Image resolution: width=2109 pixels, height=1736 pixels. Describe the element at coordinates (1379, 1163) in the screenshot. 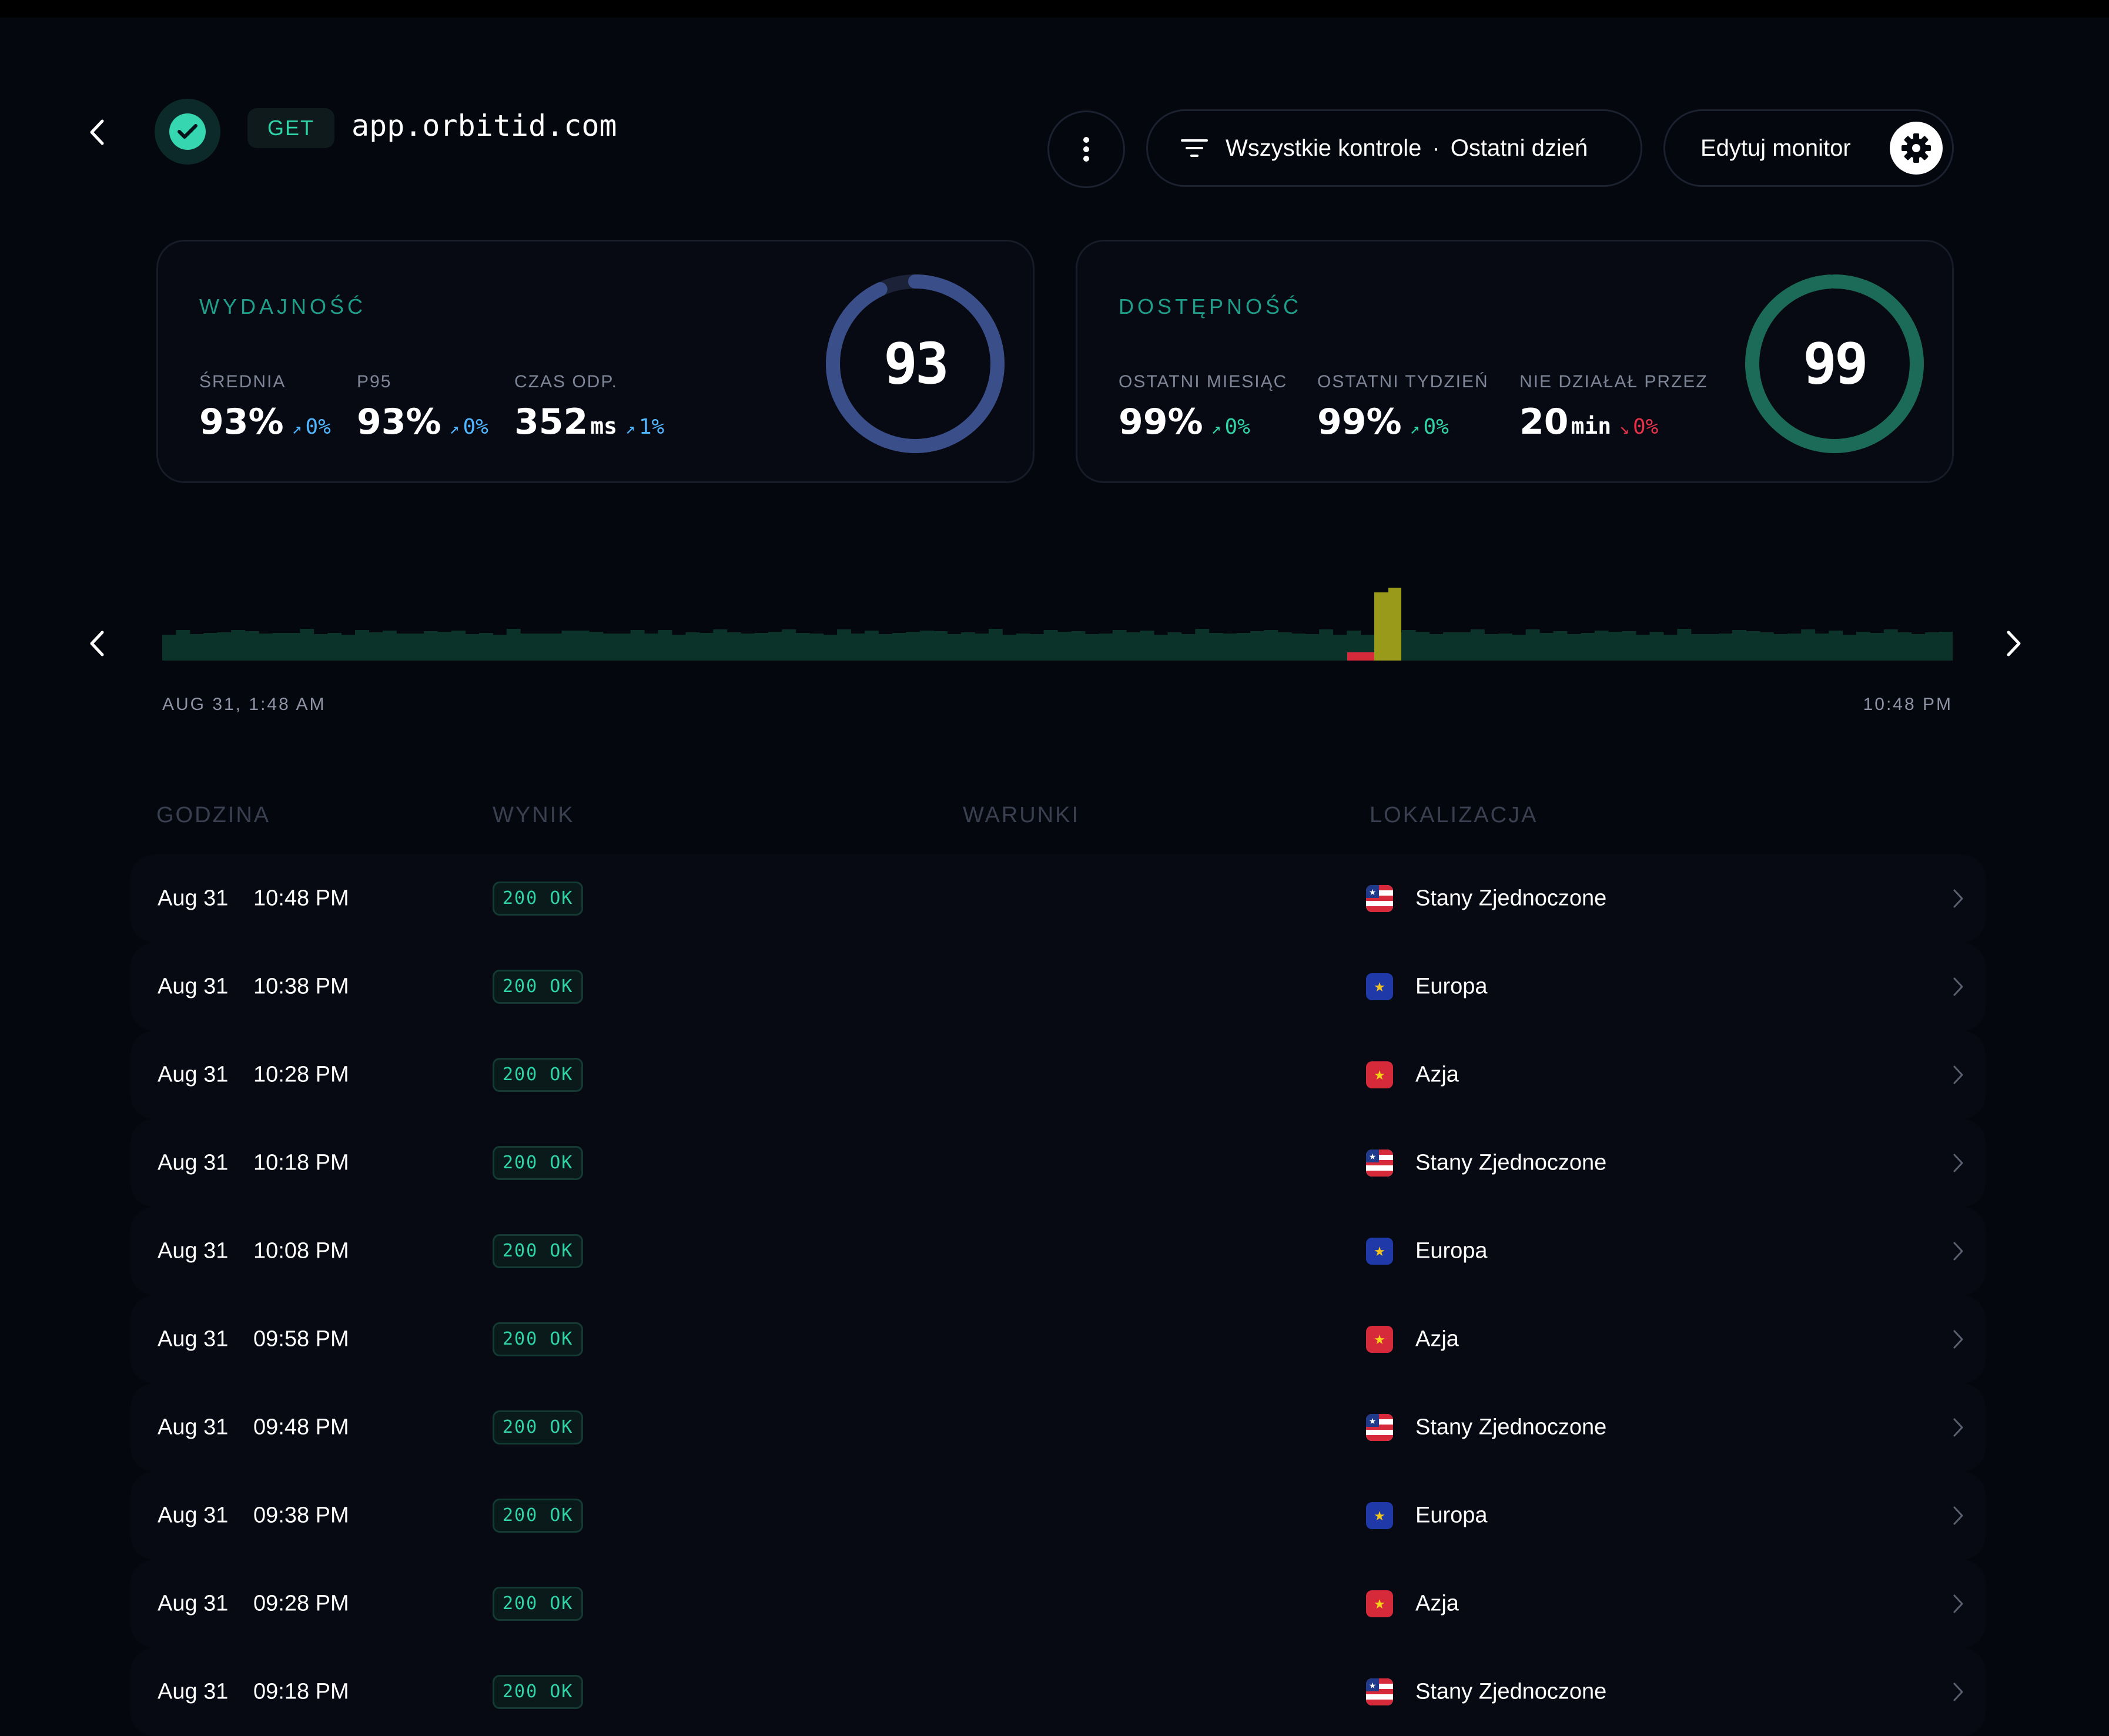

I see `us-flag-icon: ★` at that location.